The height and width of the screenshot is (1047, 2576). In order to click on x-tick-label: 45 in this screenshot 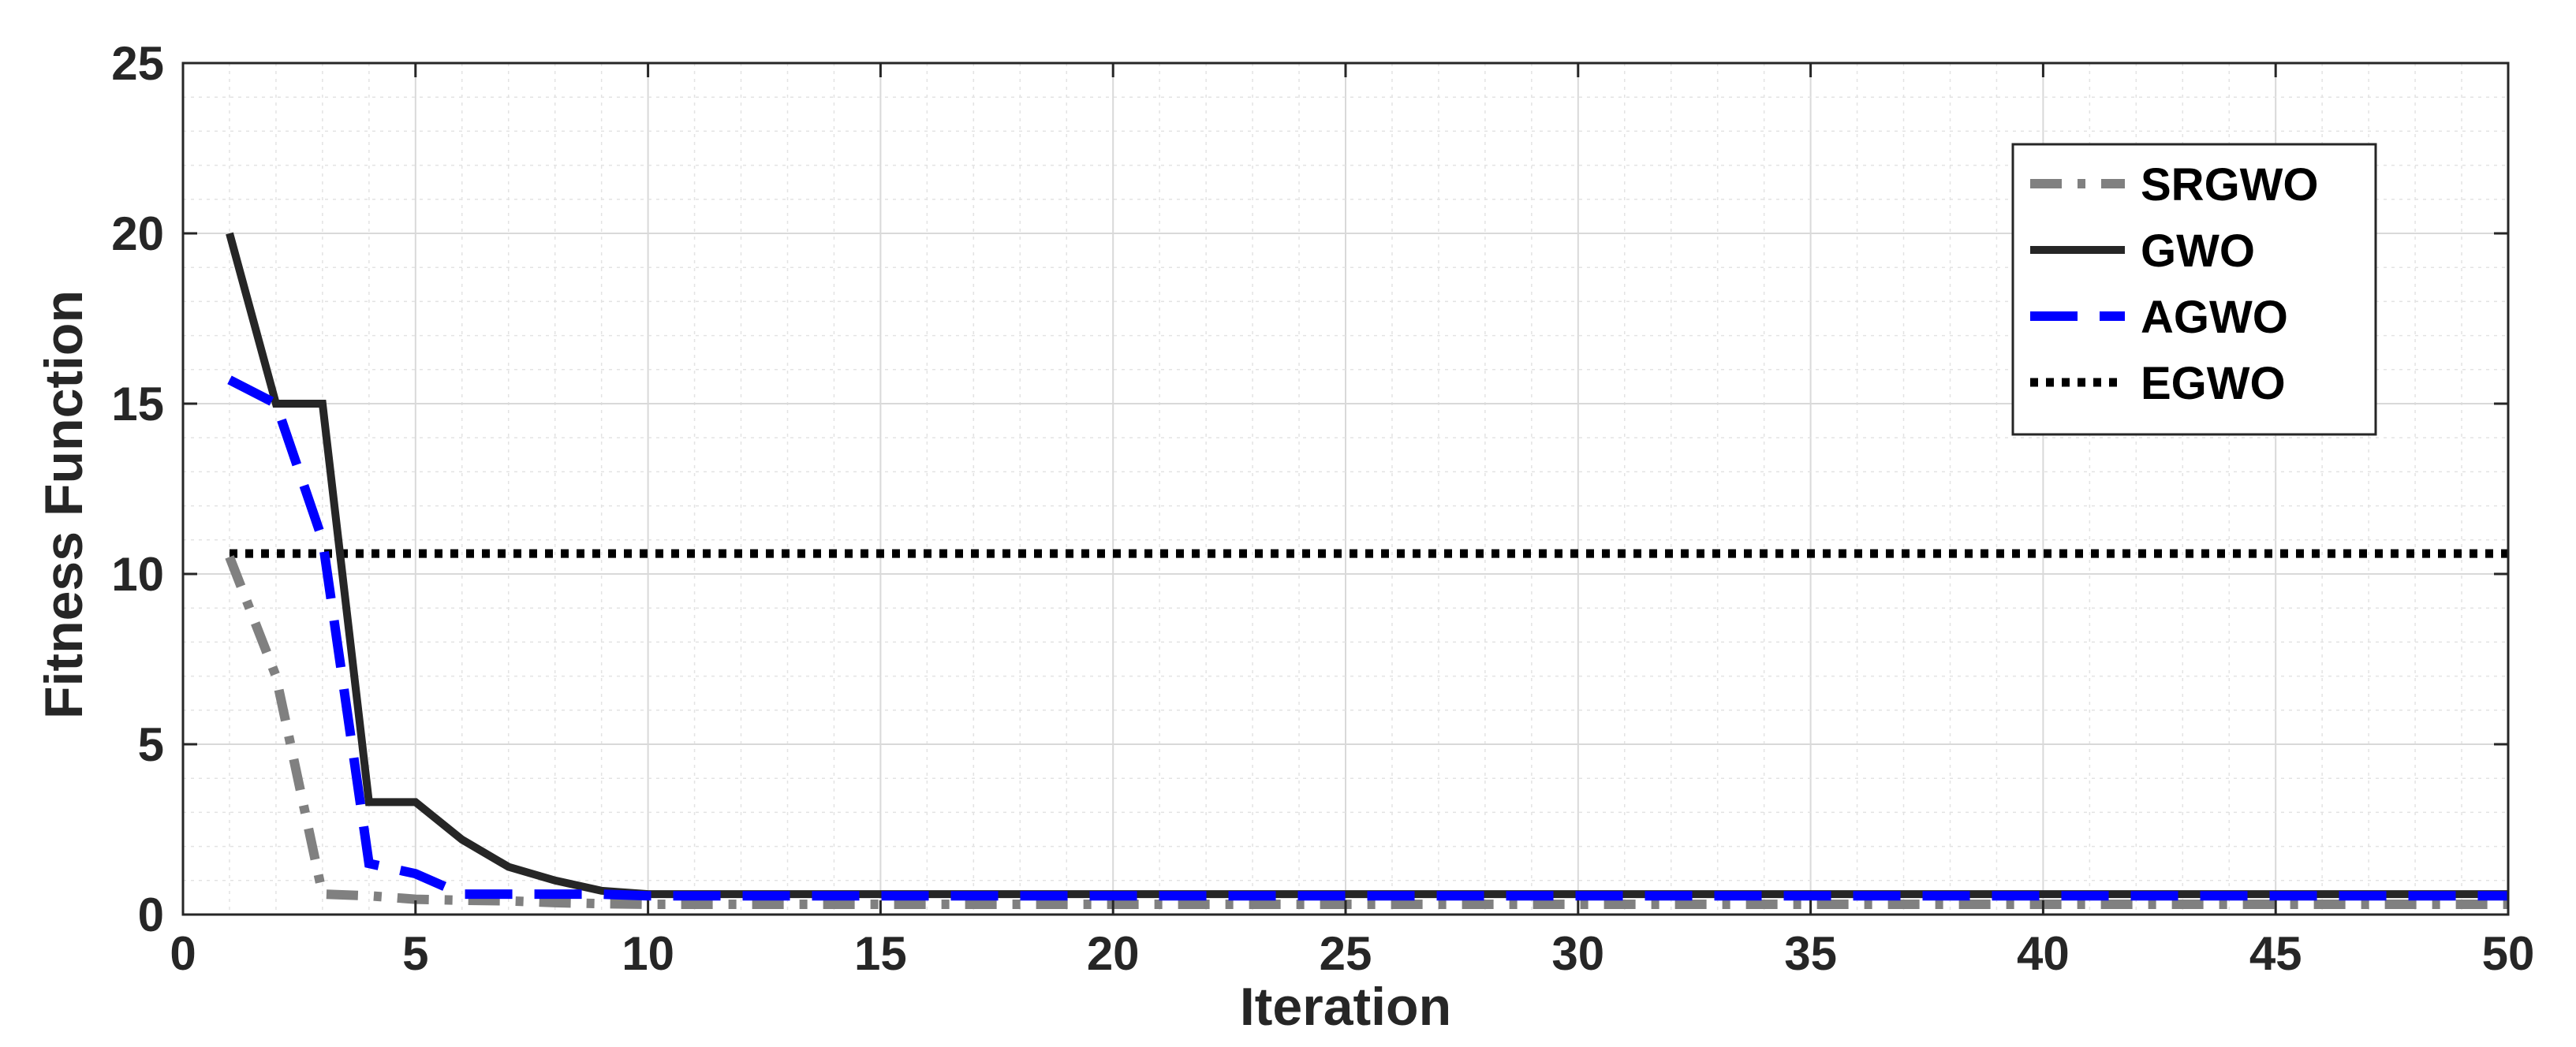, I will do `click(2275, 953)`.